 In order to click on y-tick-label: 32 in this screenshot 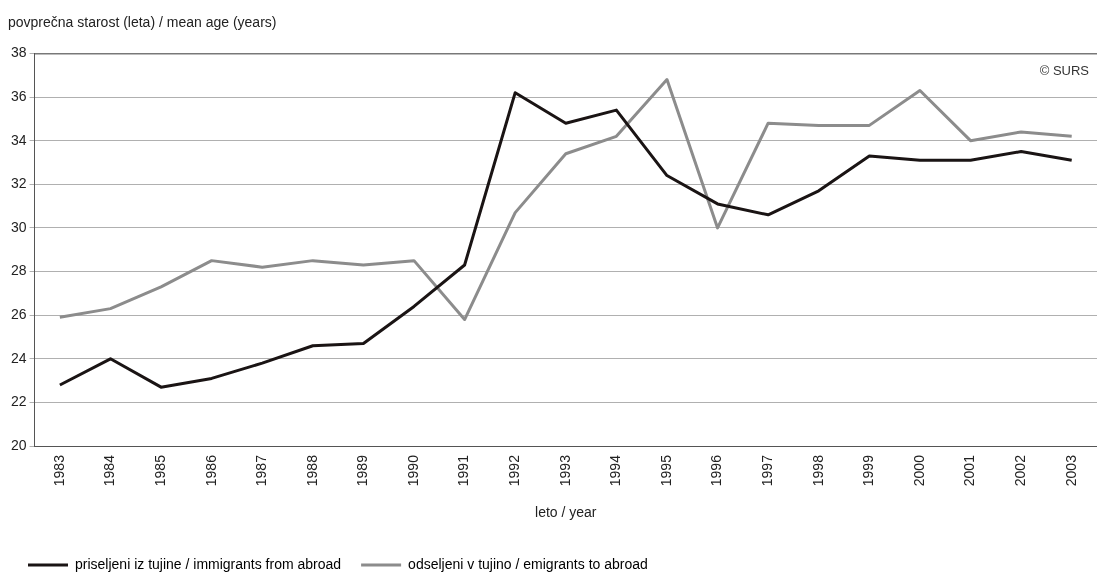, I will do `click(18, 183)`.